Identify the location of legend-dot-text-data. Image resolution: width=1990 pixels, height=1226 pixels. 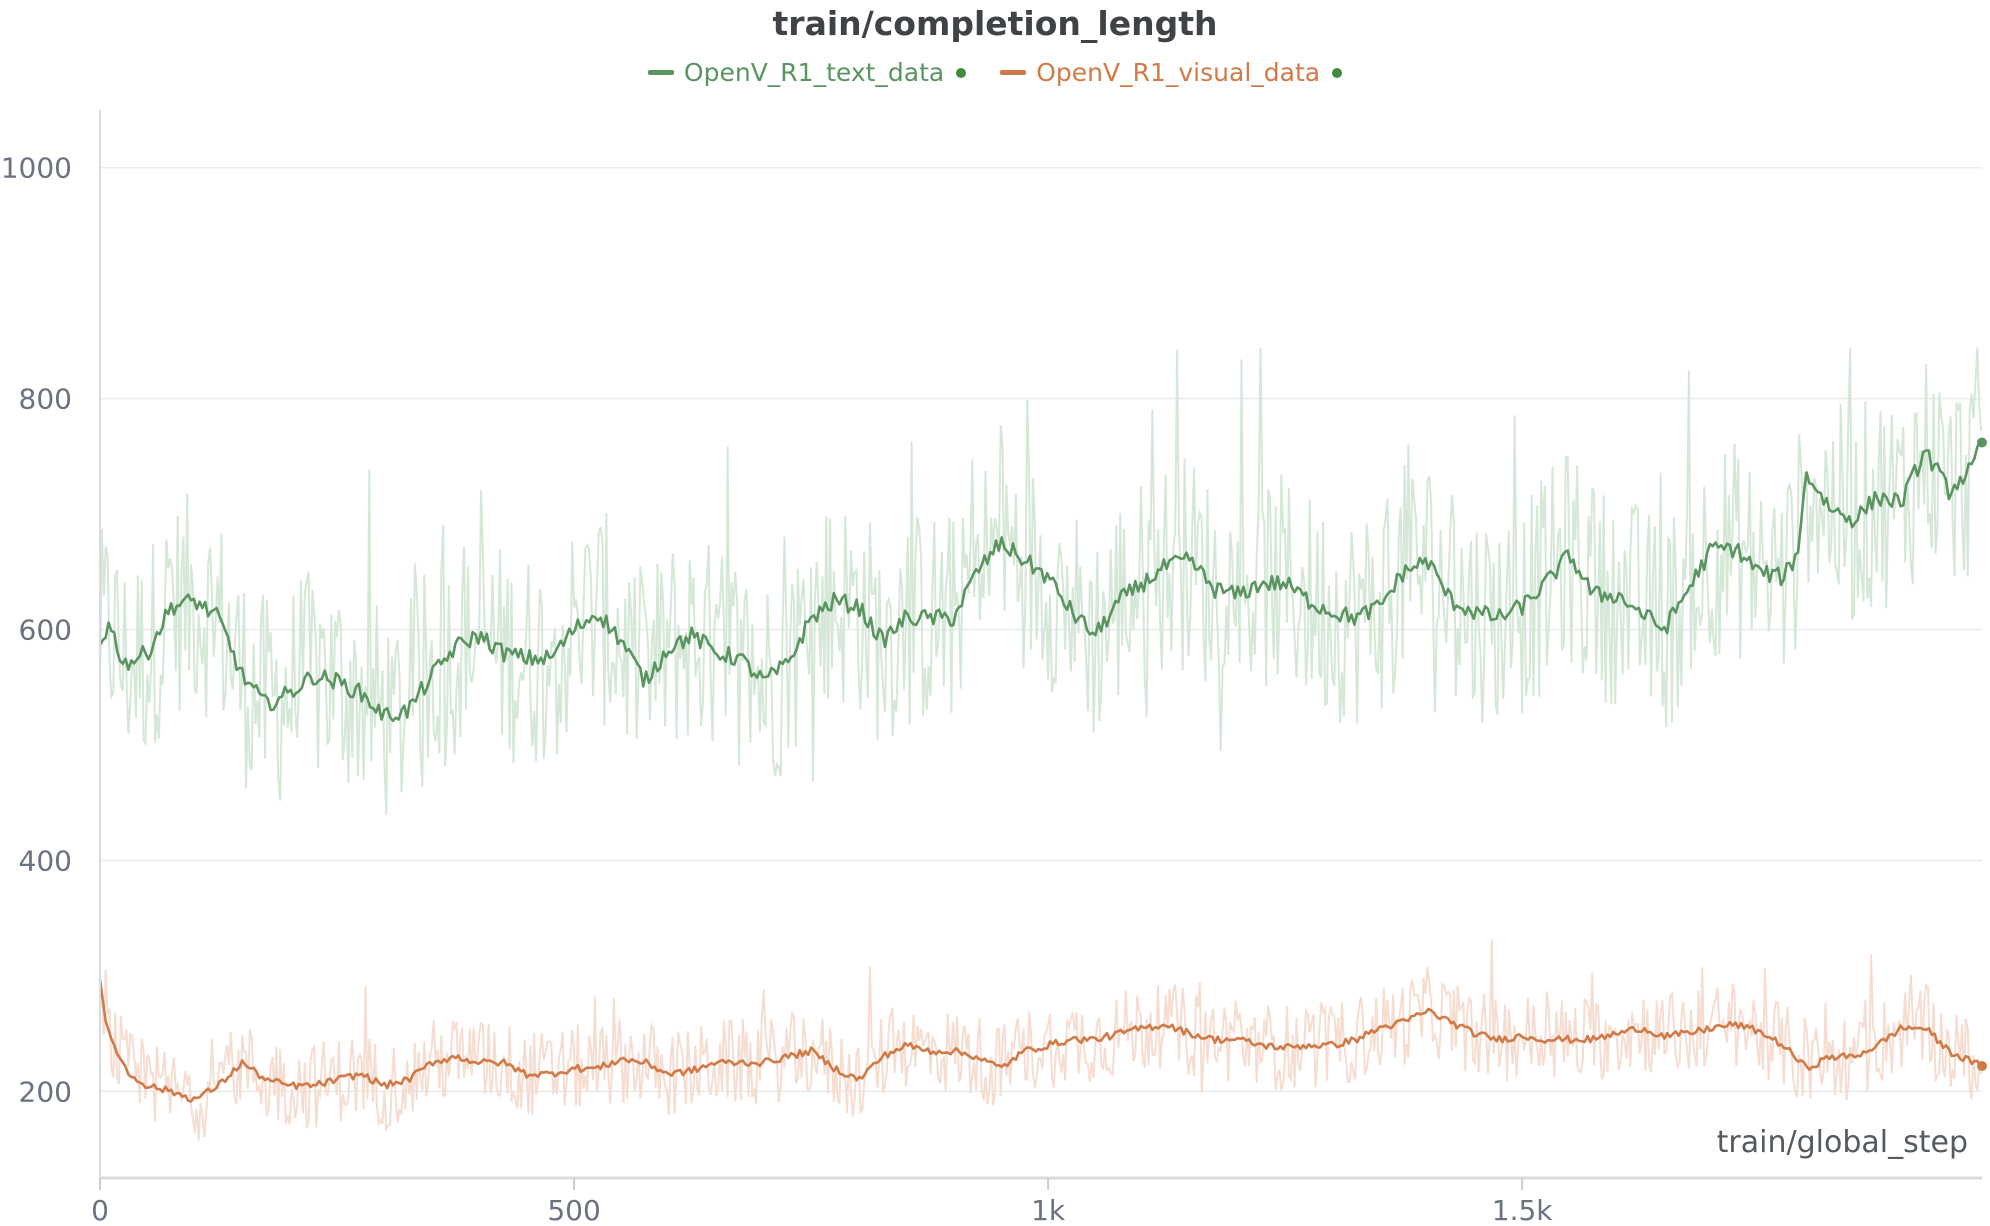
(961, 72).